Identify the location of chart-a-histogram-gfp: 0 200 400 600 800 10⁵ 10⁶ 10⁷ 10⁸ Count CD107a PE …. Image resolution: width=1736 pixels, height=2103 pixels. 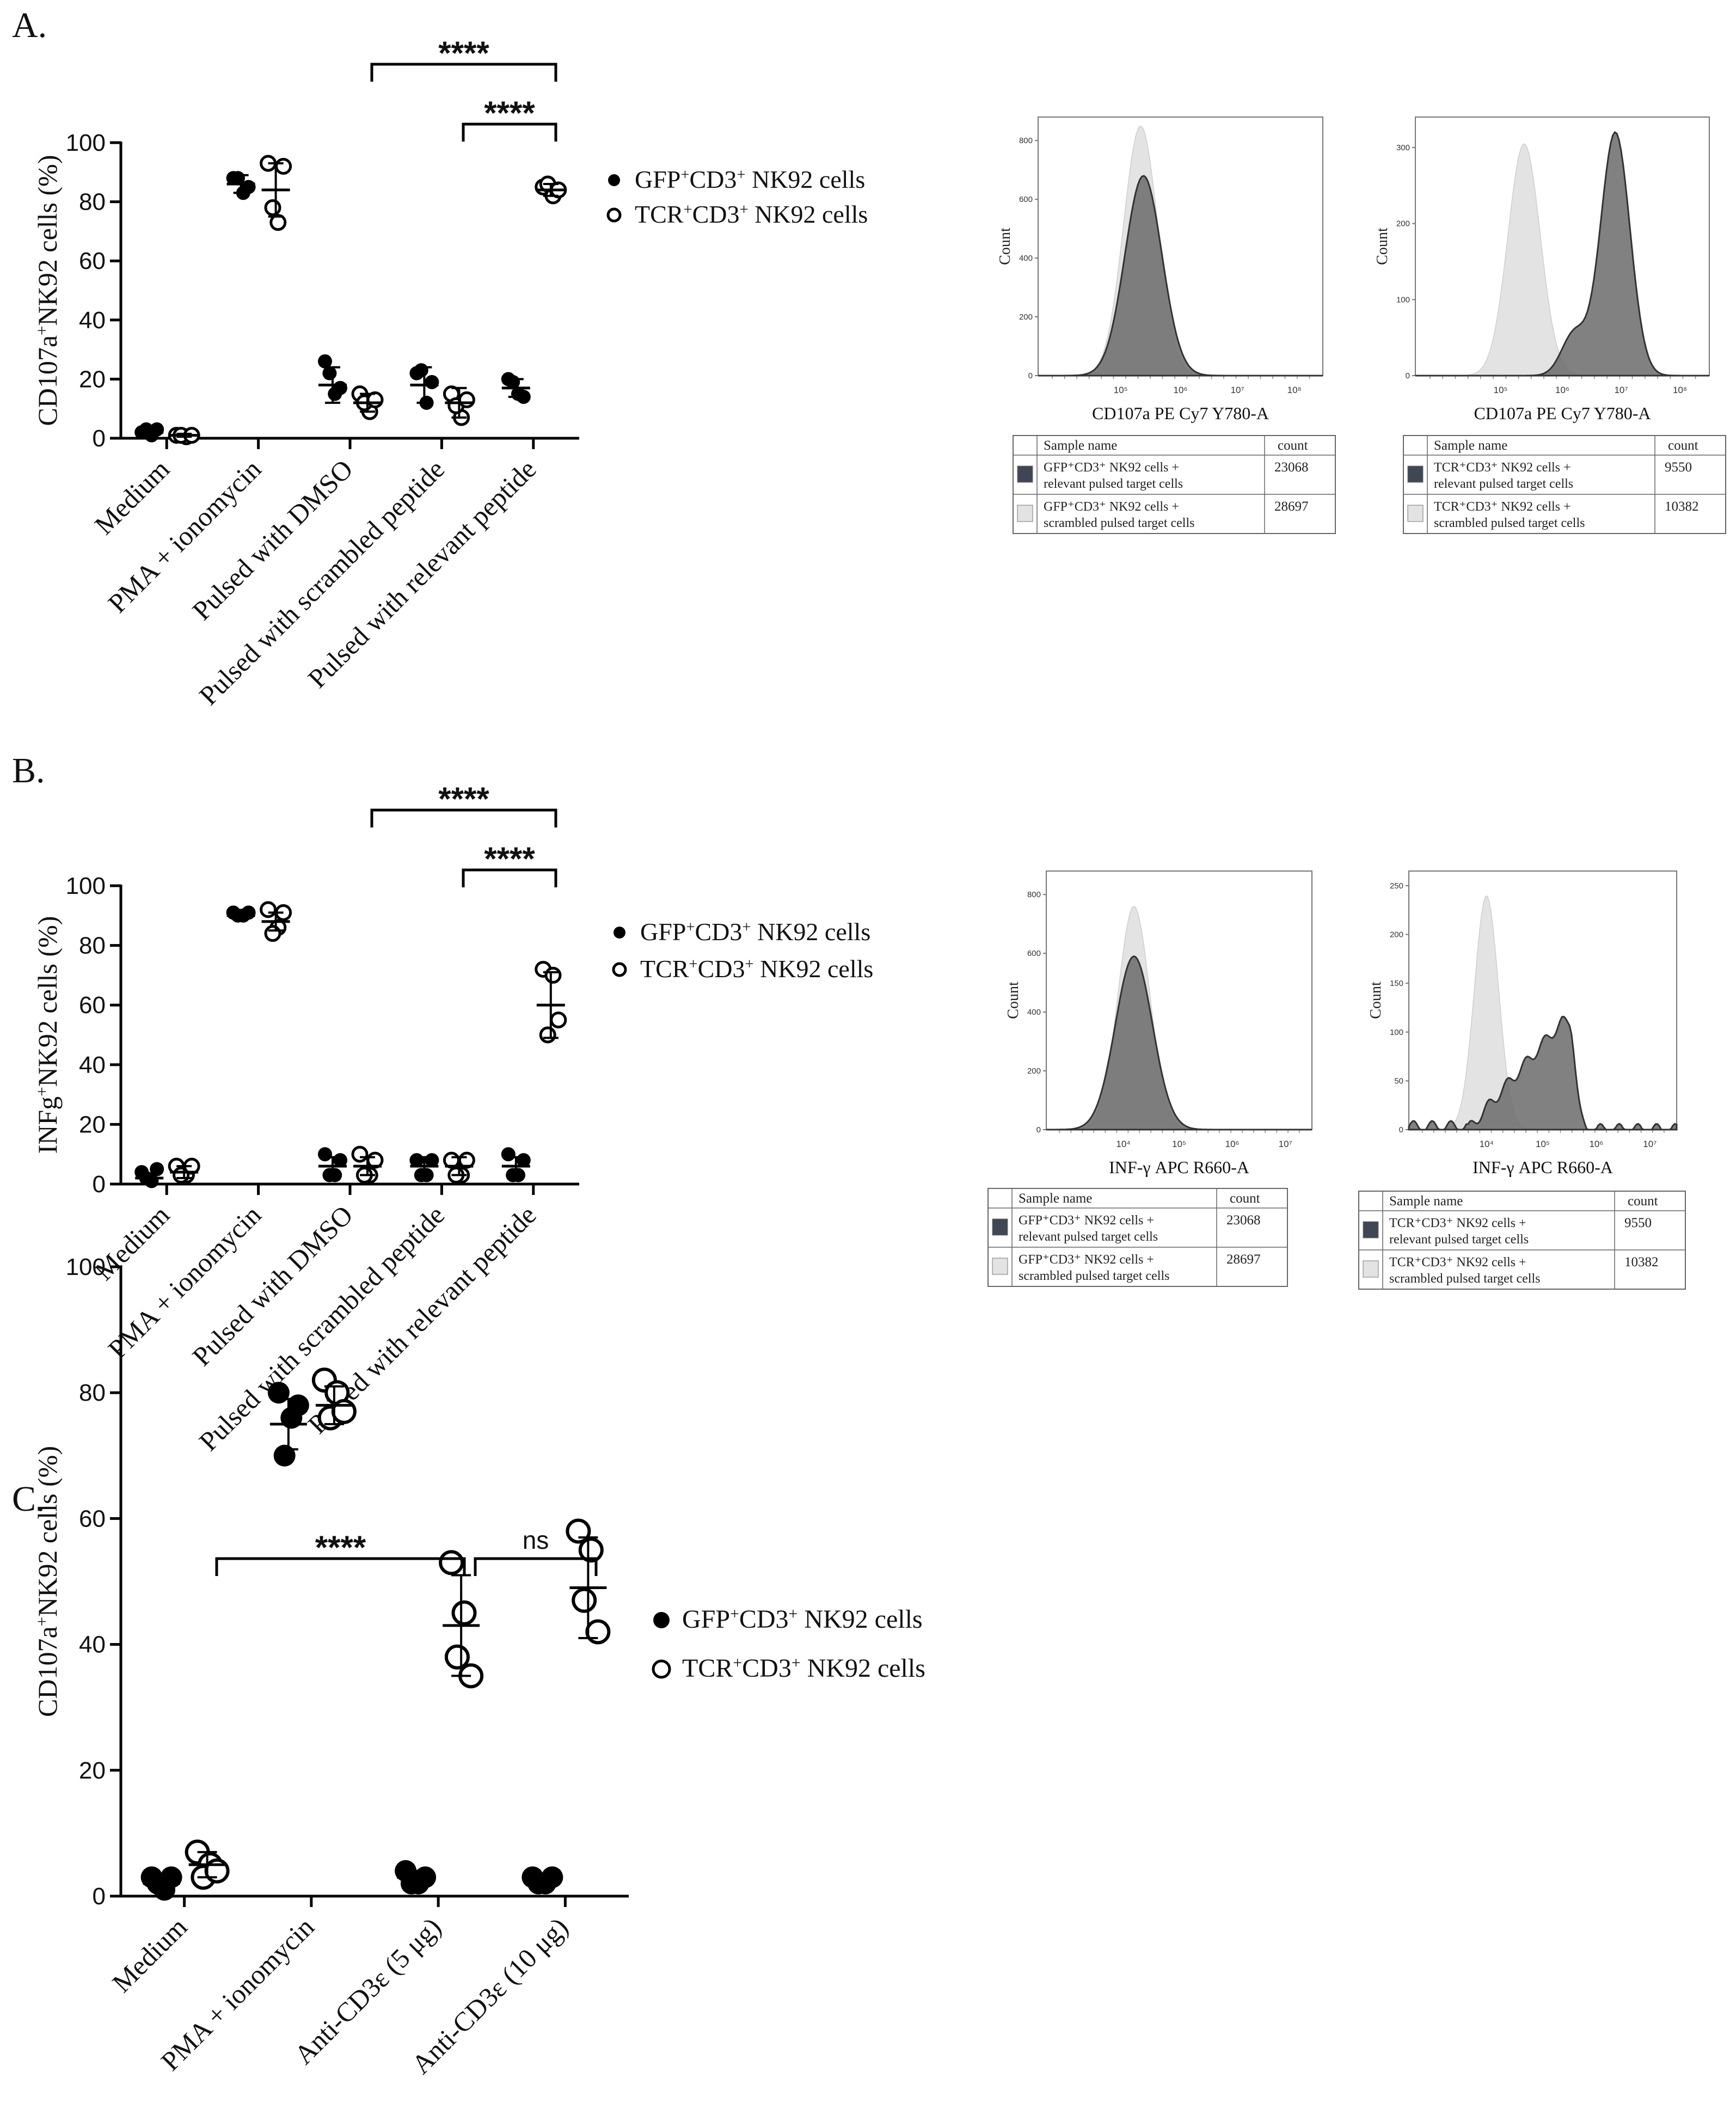
(1166, 325).